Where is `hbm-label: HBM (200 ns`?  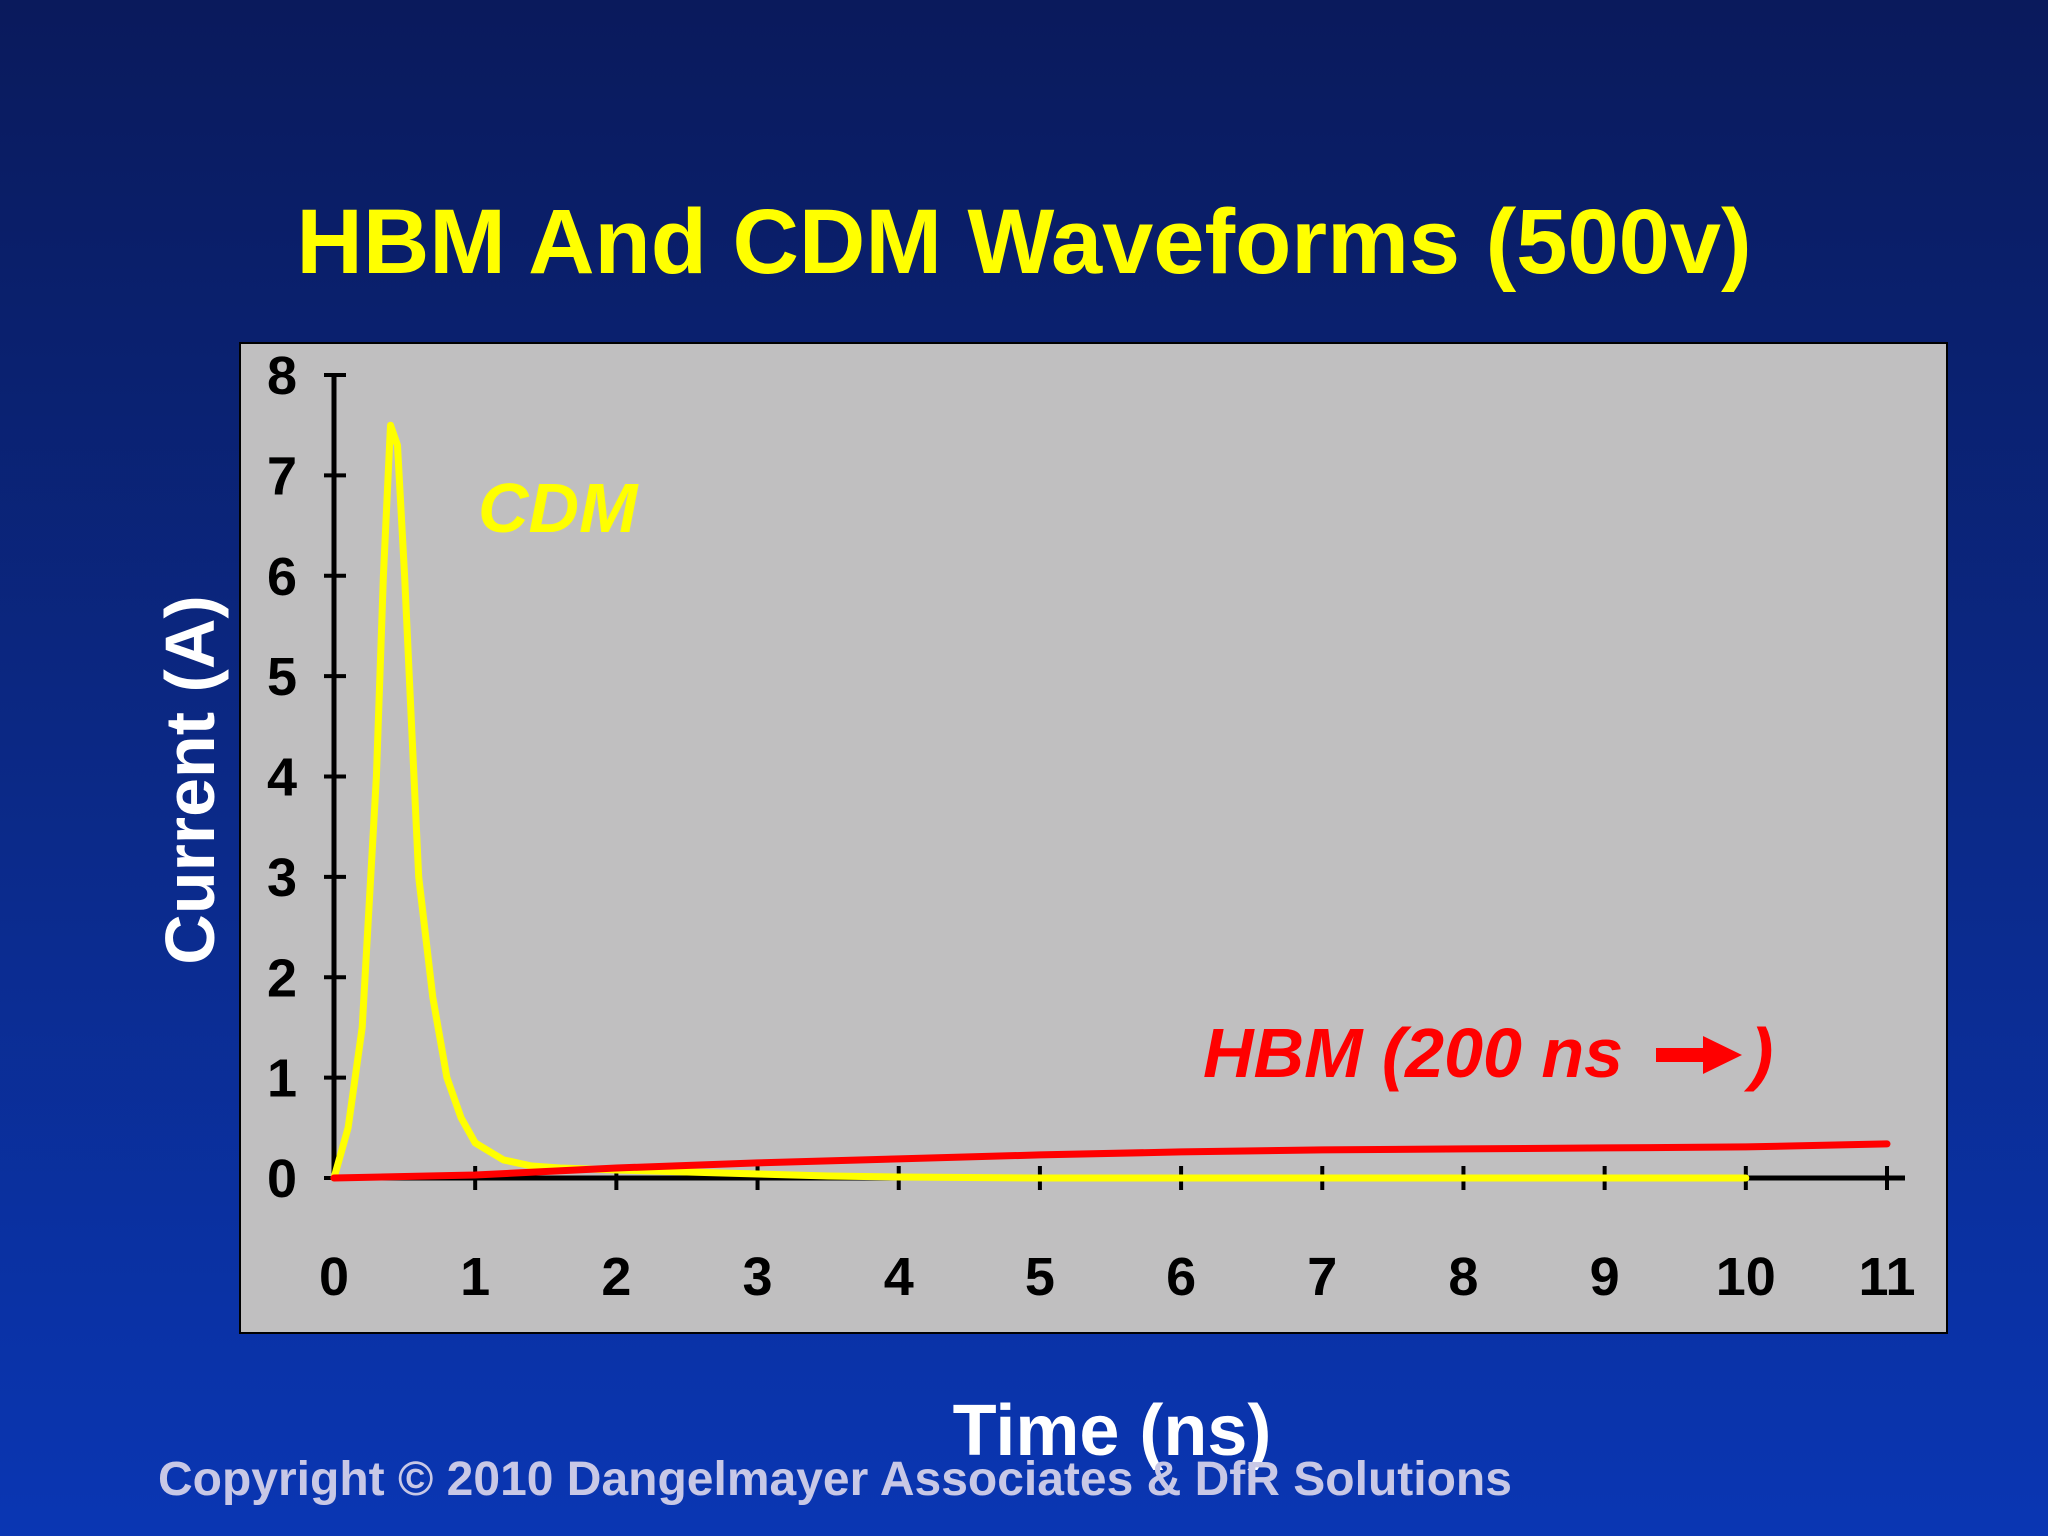
hbm-label: HBM (200 ns is located at coordinates (1413, 1053).